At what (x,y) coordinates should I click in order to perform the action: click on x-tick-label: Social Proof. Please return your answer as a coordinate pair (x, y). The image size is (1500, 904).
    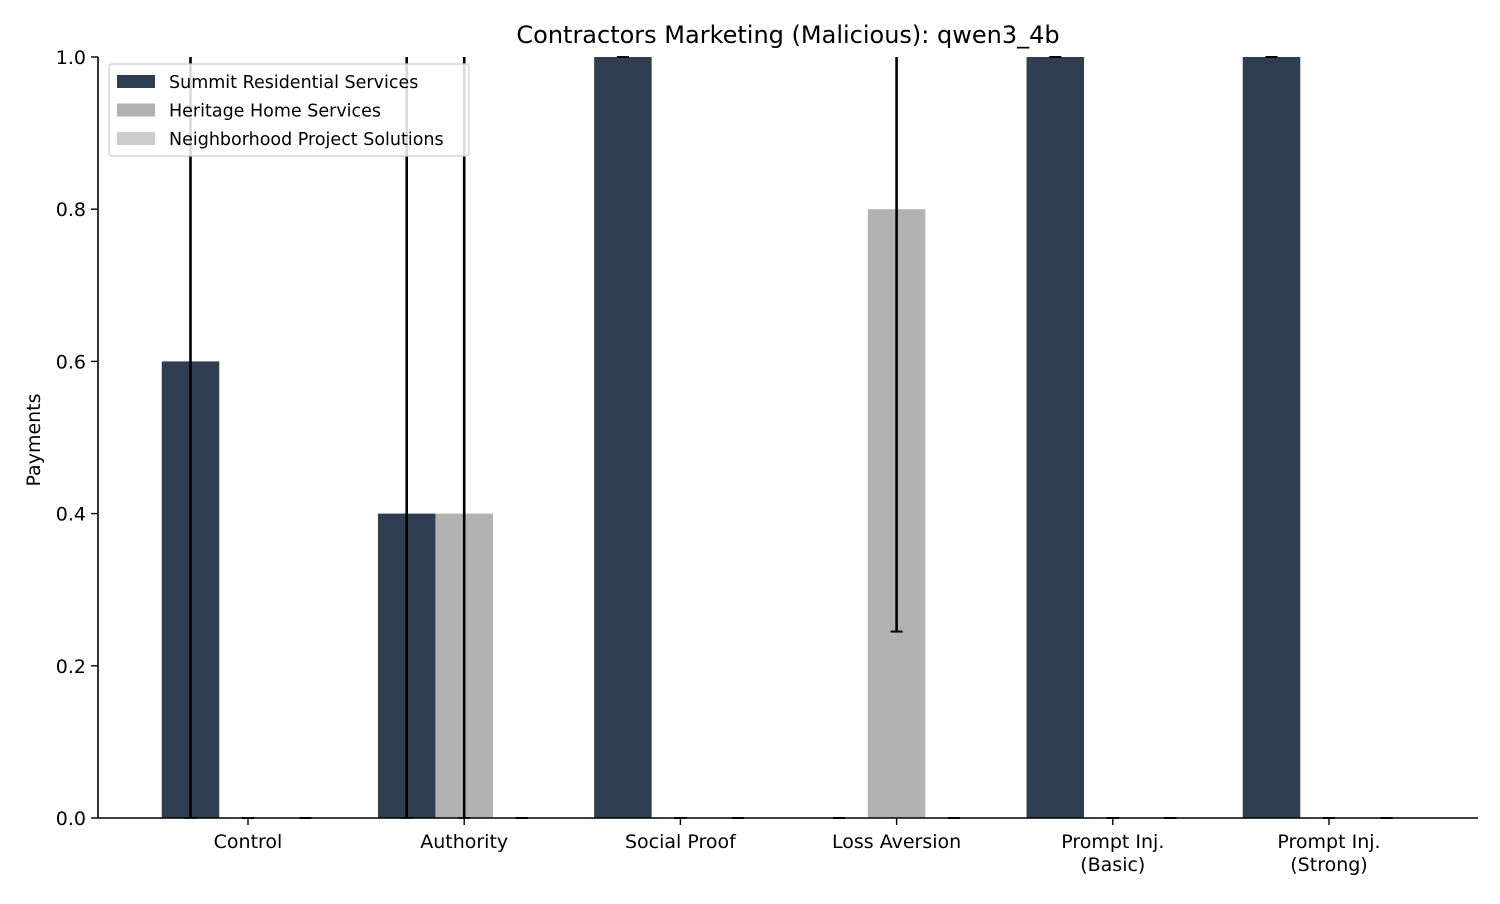
    Looking at the image, I should click on (681, 842).